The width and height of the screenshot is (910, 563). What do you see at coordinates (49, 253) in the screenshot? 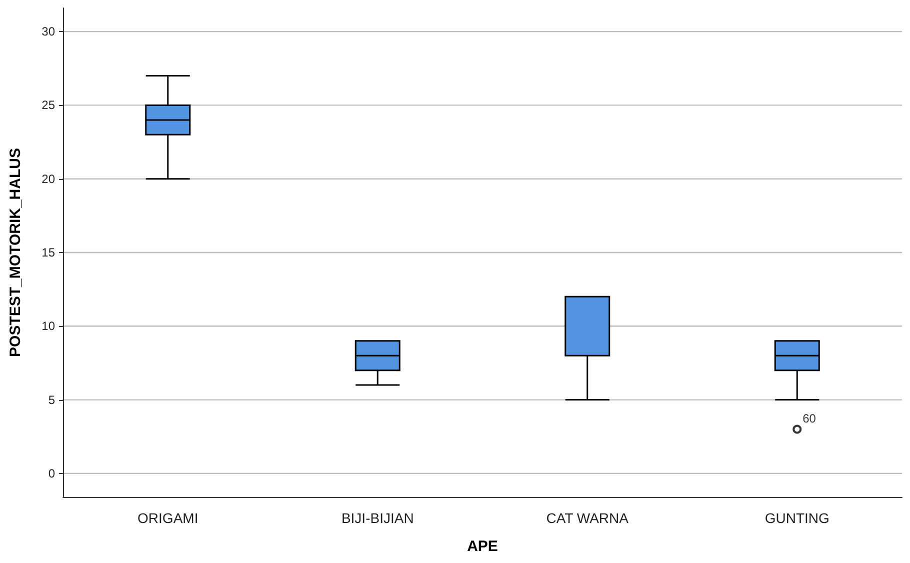
I see `y-tick-label: 15` at bounding box center [49, 253].